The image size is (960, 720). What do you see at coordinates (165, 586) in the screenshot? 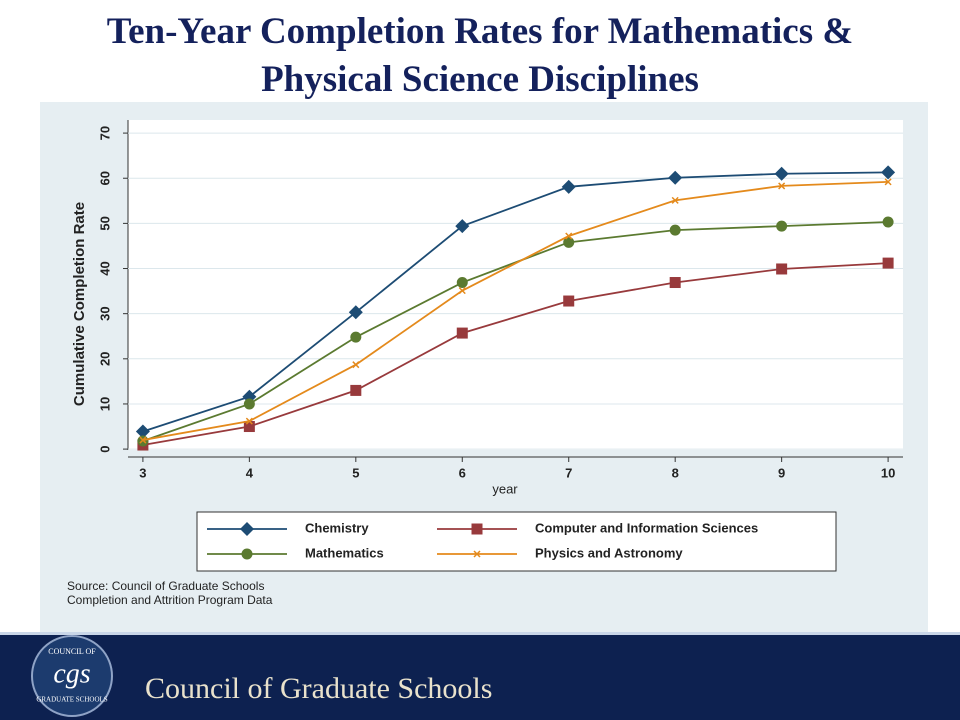
I see `note: Source: Council of Graduate Schools` at bounding box center [165, 586].